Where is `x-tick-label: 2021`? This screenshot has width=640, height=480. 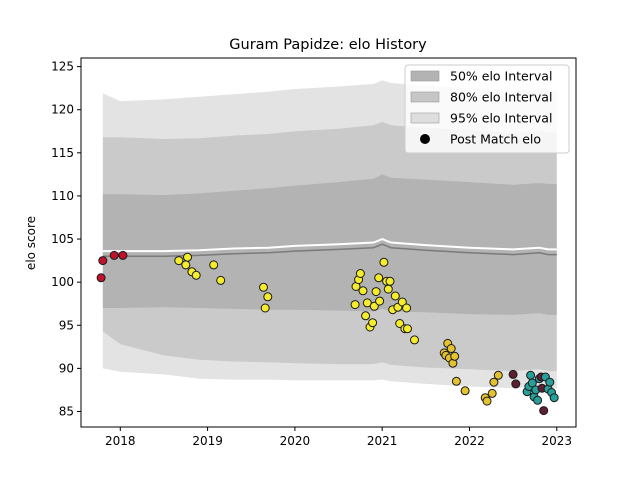 x-tick-label: 2021 is located at coordinates (382, 441).